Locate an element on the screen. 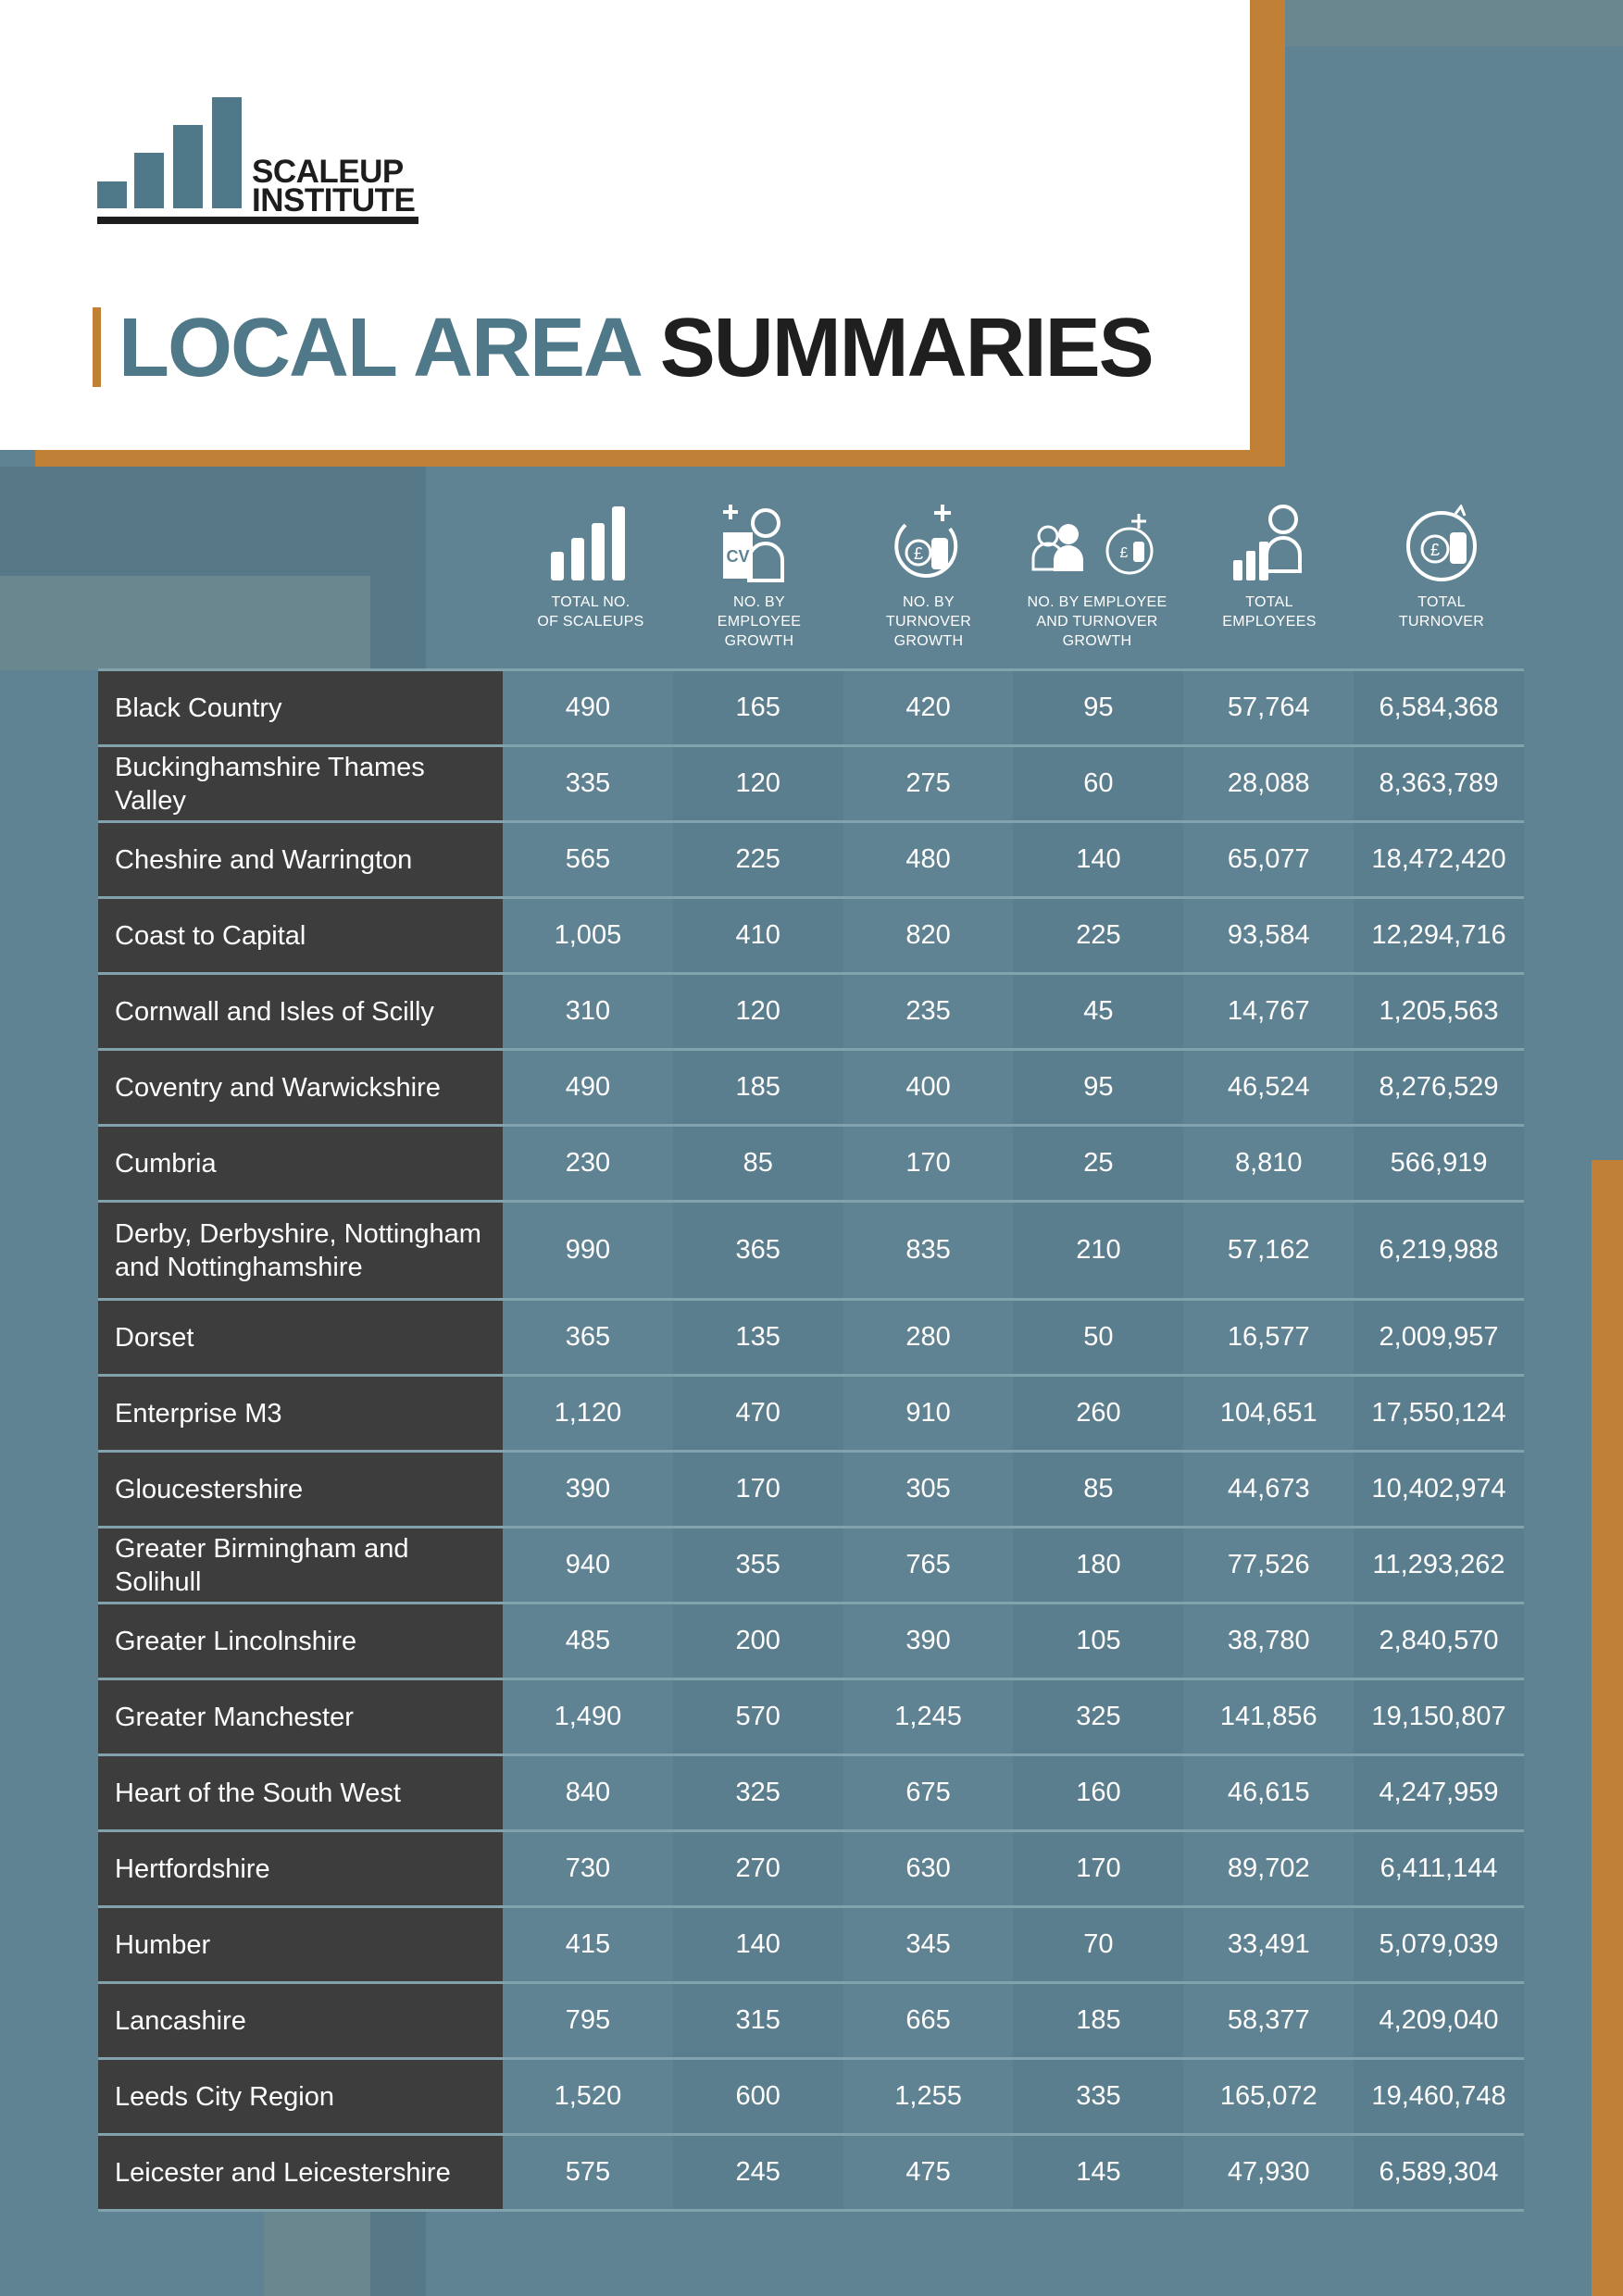 The height and width of the screenshot is (2296, 1623). table-cell: 235 is located at coordinates (928, 1011).